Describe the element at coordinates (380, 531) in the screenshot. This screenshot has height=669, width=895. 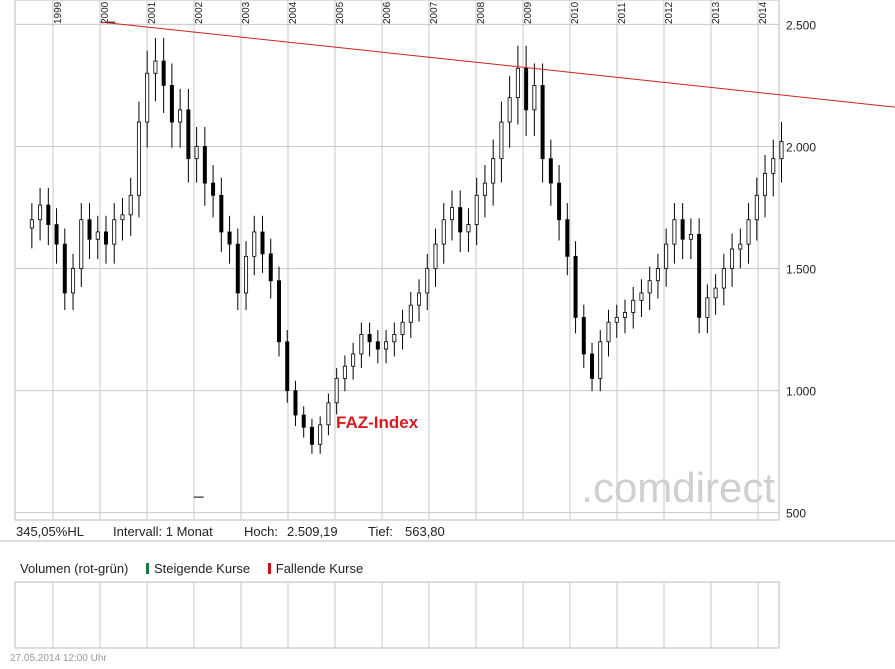
I see `low-label: Tief:` at that location.